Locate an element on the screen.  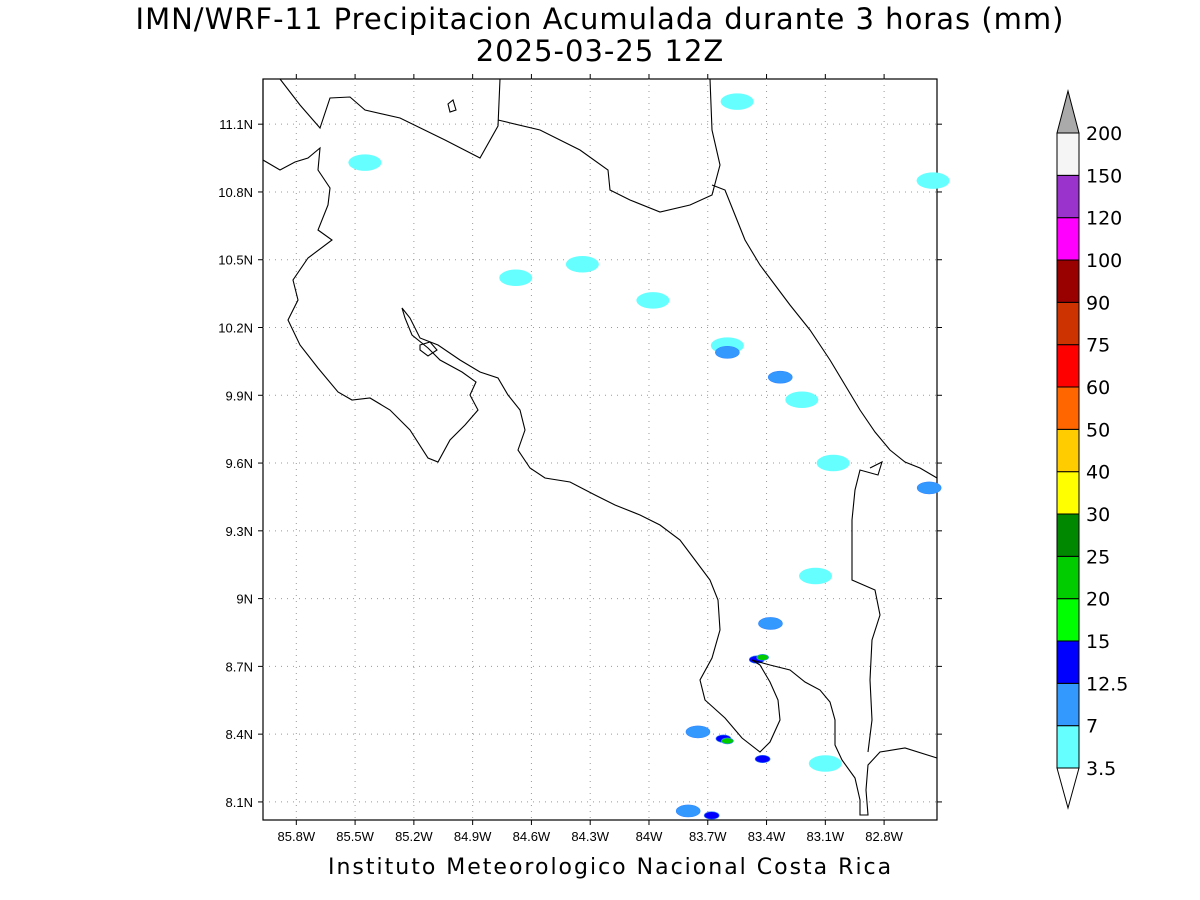
color-legend: 3.5 7 12.5 15 20 25 30 40 50 60 75 90 100 120 150 200 is located at coordinates (1092, 449).